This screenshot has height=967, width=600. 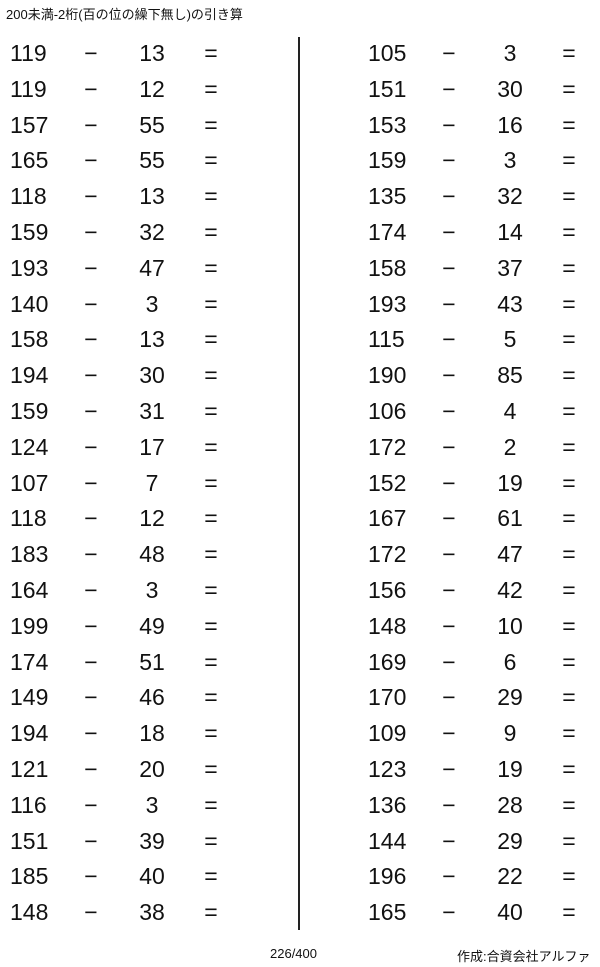 I want to click on problem-row: 190 − 85 =, so click(x=478, y=376).